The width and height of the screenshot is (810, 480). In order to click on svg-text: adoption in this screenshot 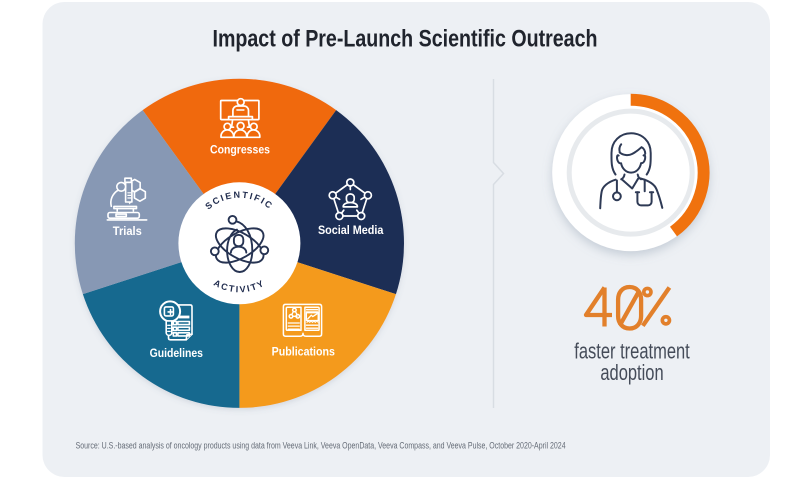, I will do `click(631, 373)`.